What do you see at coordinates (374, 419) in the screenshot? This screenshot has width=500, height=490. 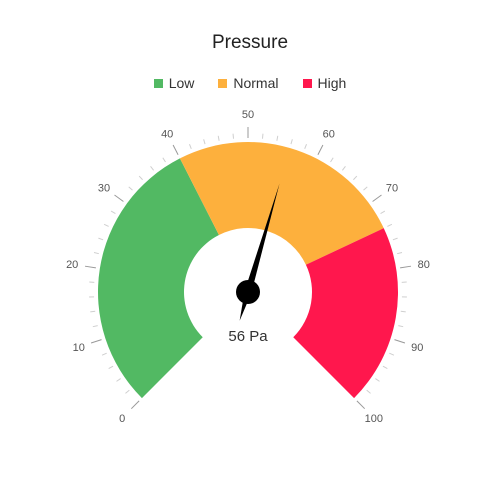 I see `gauge-tick-label-100: 100` at bounding box center [374, 419].